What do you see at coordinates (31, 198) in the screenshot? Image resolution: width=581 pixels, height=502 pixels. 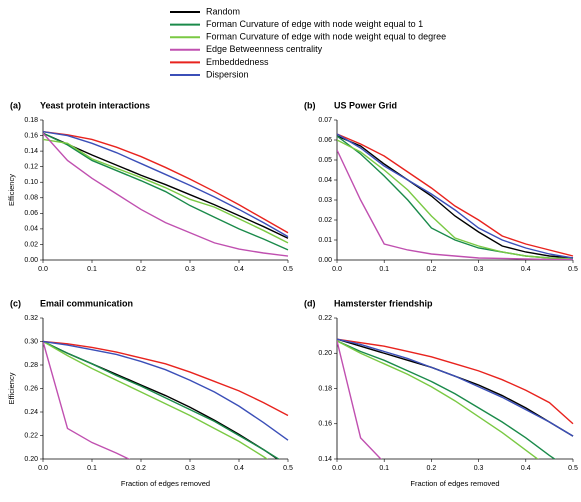 I see `y-tick-label: 0.08` at bounding box center [31, 198].